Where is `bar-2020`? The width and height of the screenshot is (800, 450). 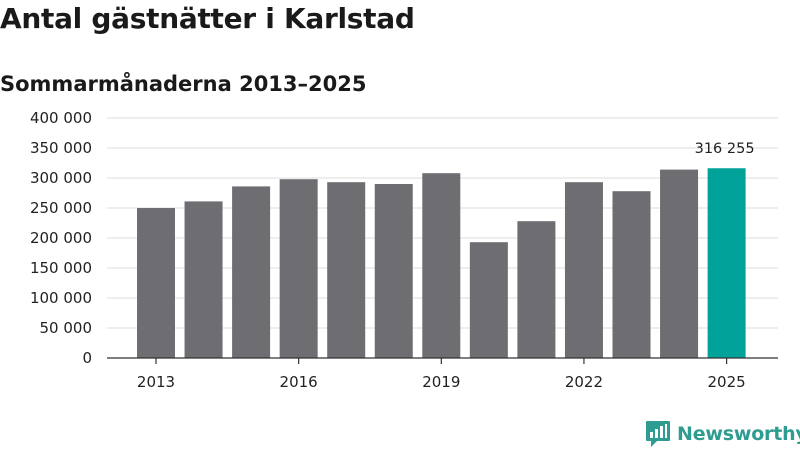
bar-2020 is located at coordinates (488, 300).